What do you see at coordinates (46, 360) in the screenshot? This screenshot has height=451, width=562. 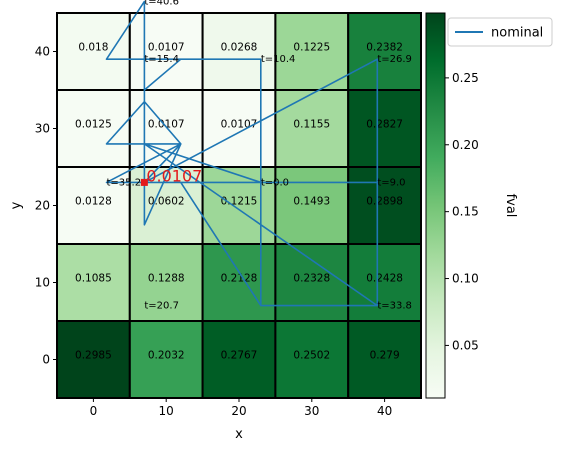 I see `y-tick-label: 0` at bounding box center [46, 360].